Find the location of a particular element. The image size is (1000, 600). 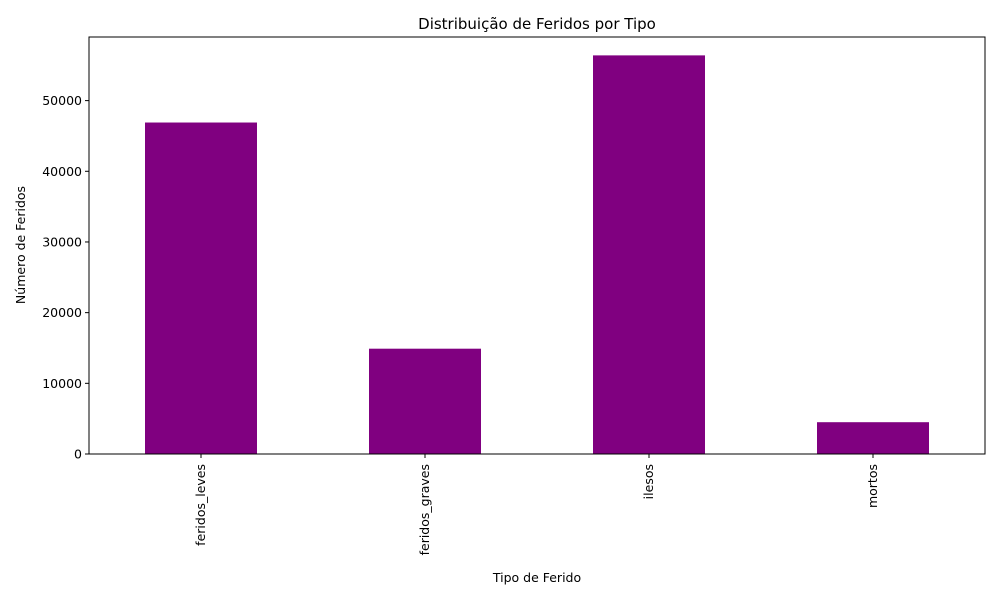

y-tick-label: 0 is located at coordinates (78, 454).